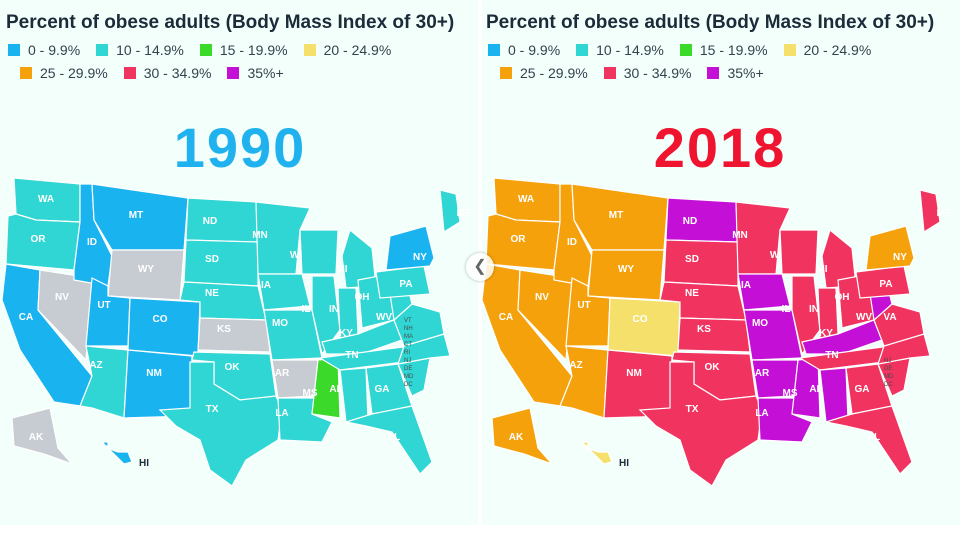 The width and height of the screenshot is (960, 540). What do you see at coordinates (146, 269) in the screenshot?
I see `state-label-wy: WY` at bounding box center [146, 269].